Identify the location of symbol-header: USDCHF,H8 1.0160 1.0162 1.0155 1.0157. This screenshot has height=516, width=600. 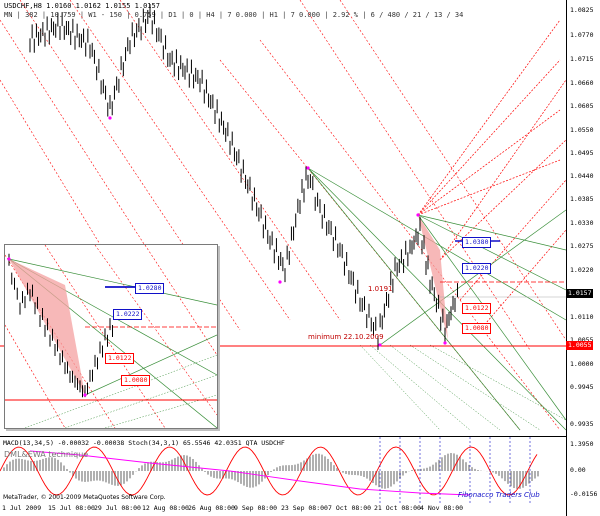
(82, 6).